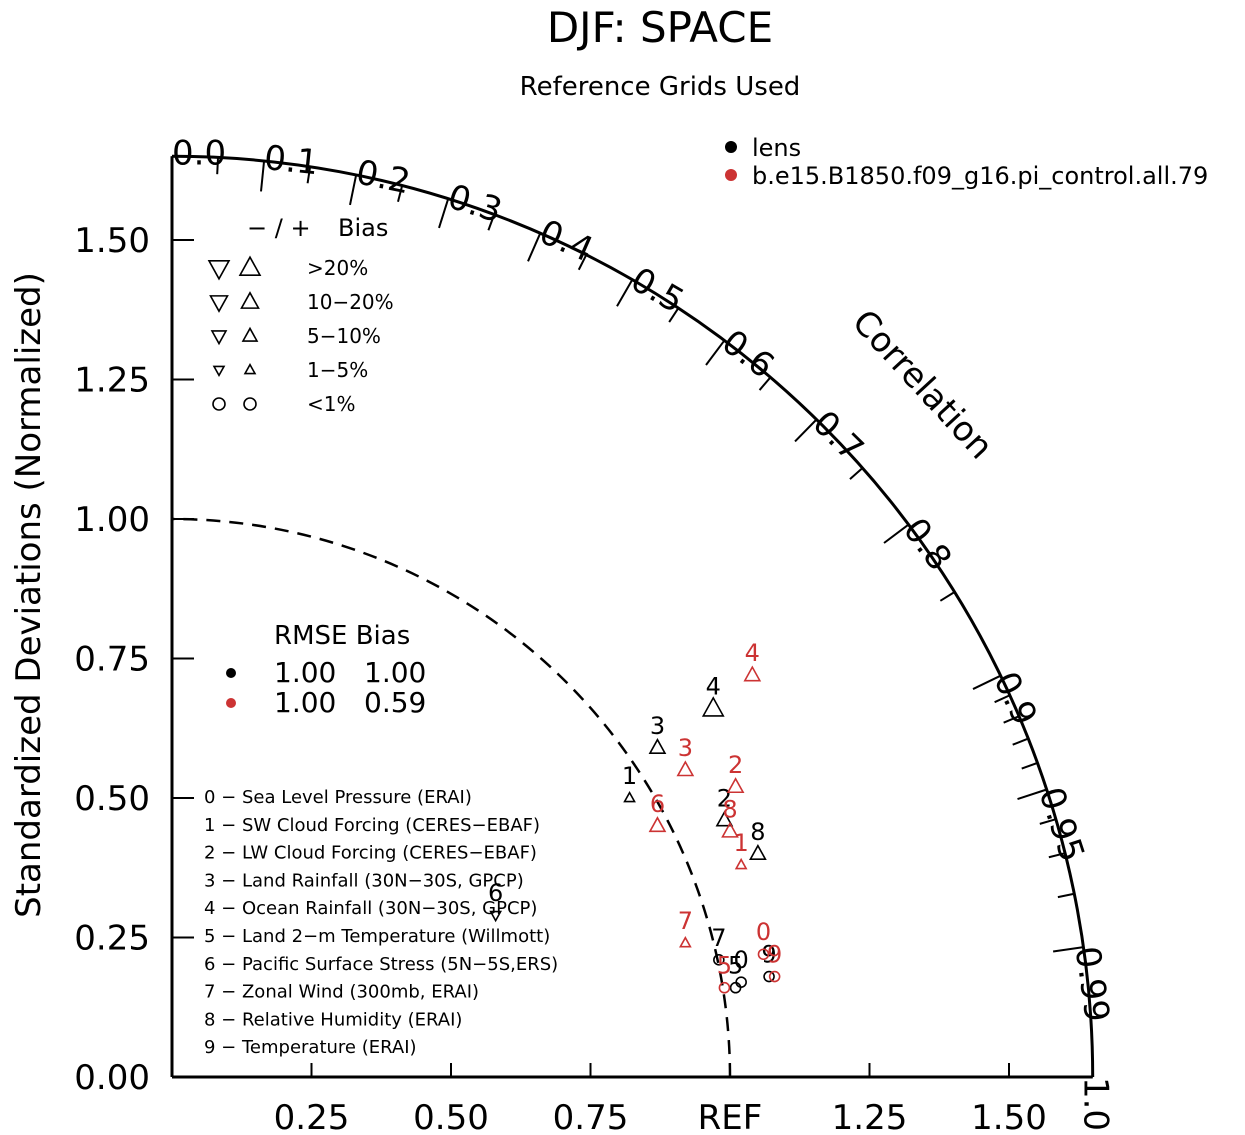 The width and height of the screenshot is (1245, 1135). Describe the element at coordinates (112, 381) in the screenshot. I see `y-tick-label: 1.25` at that location.